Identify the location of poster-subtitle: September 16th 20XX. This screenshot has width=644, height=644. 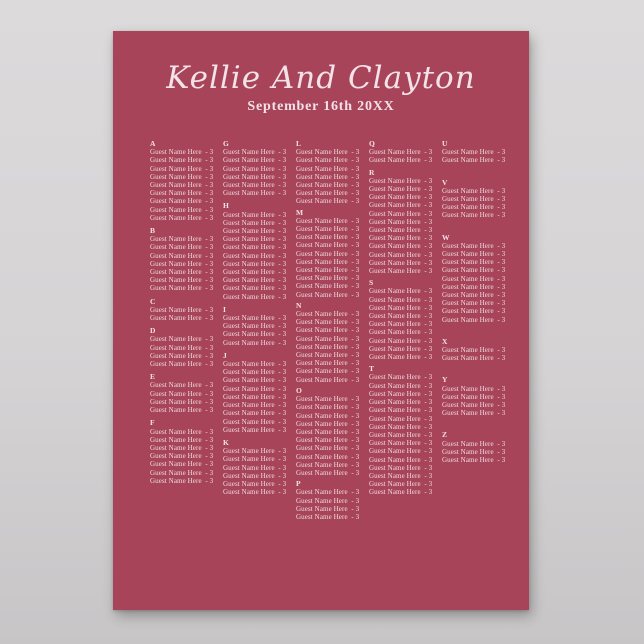
(321, 106).